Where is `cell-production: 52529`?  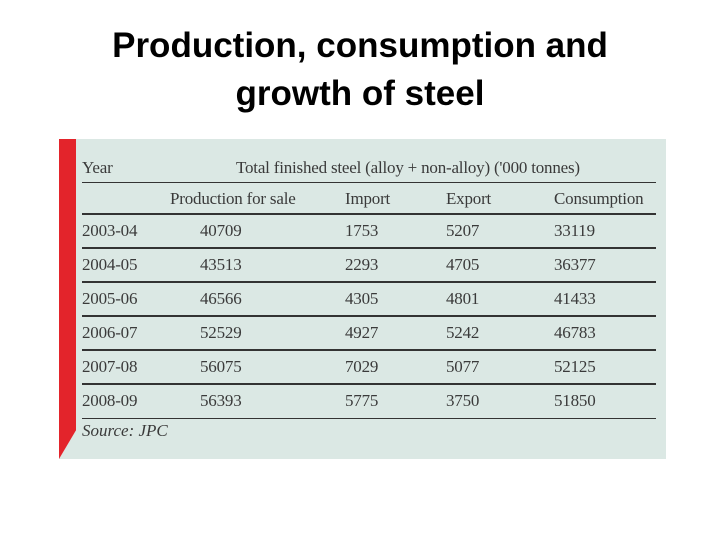
cell-production: 52529 is located at coordinates (221, 332).